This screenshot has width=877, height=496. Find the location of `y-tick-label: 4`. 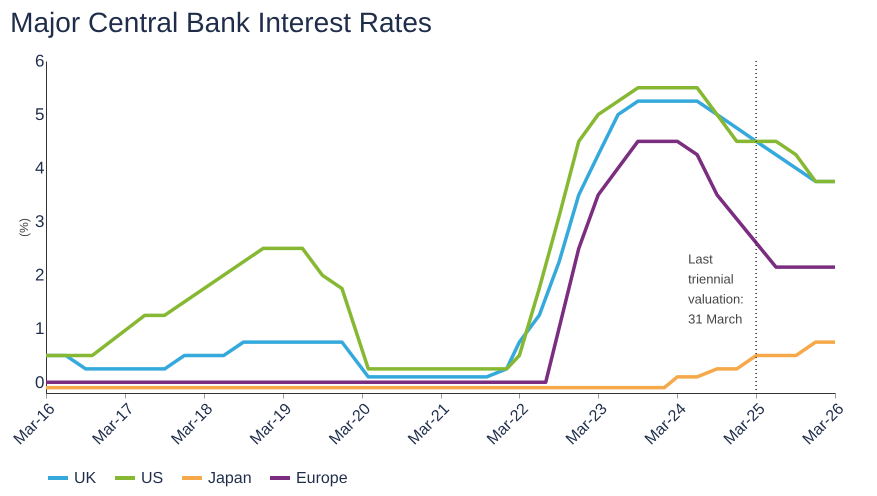

y-tick-label: 4 is located at coordinates (39, 168).